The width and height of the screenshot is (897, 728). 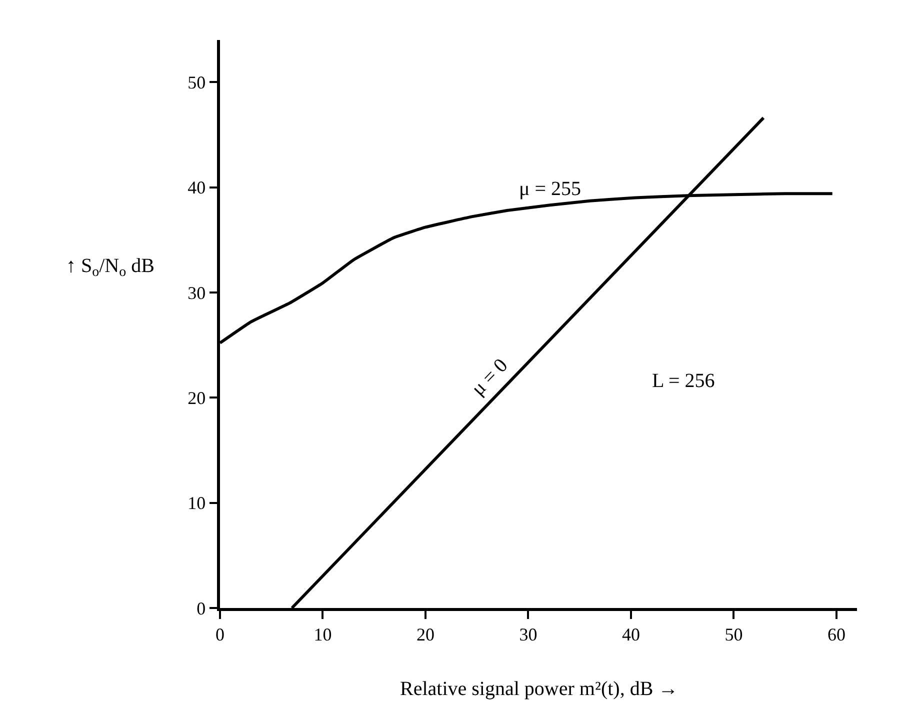 I want to click on y-tick-label: 0, so click(x=201, y=608).